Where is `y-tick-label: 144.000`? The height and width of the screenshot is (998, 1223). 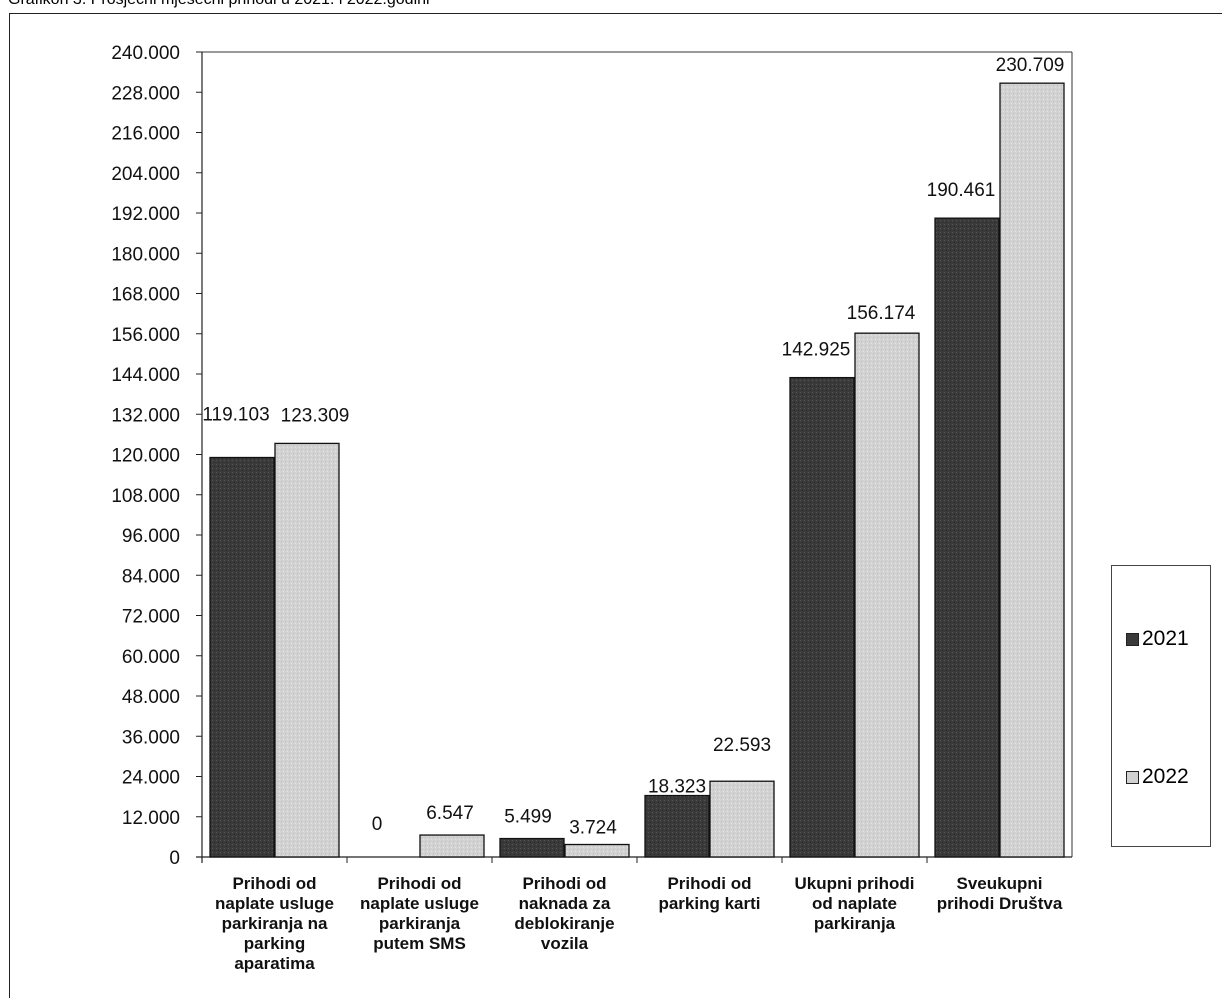
y-tick-label: 144.000 is located at coordinates (145, 375).